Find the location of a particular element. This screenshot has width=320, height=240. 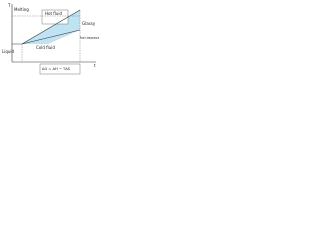

formula: ΔG = ΔH − TΔS is located at coordinates (56, 69).